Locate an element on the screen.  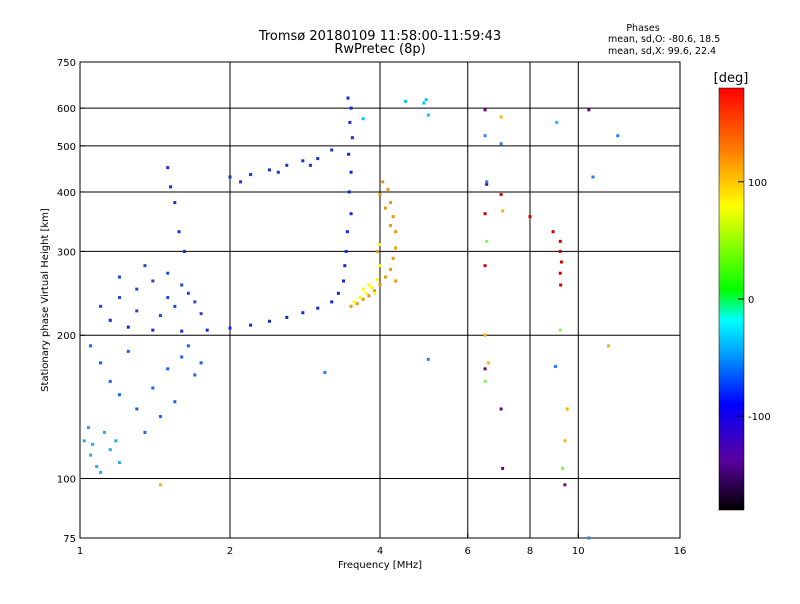
x-tick-label: 16 is located at coordinates (680, 551).